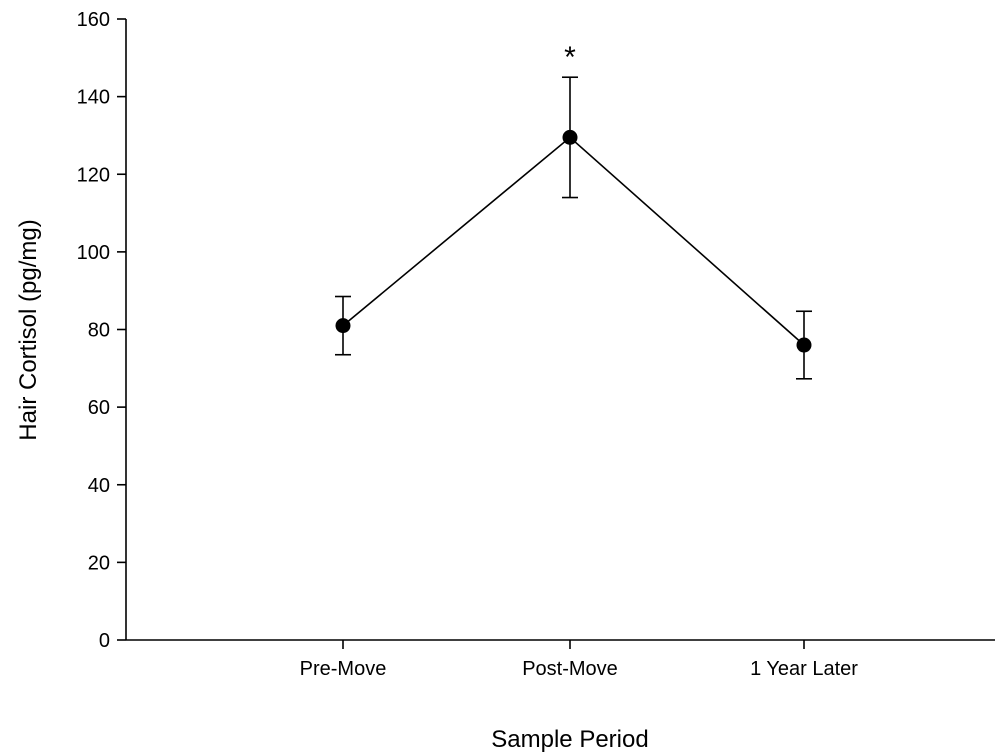 Image resolution: width=1002 pixels, height=754 pixels. Describe the element at coordinates (804, 669) in the screenshot. I see `x-tick-label: 1 Year Later` at that location.